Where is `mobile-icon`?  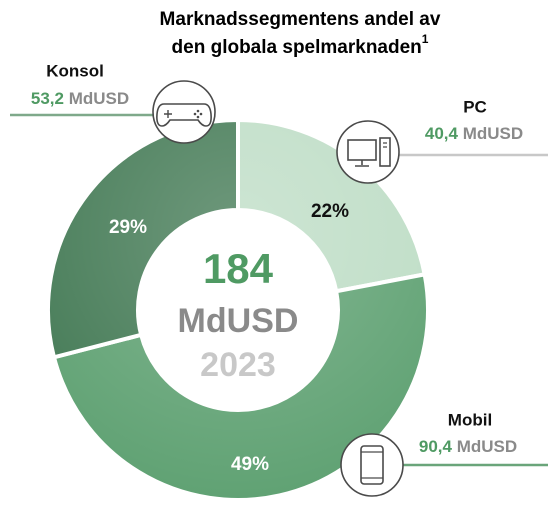 mobile-icon is located at coordinates (372, 465).